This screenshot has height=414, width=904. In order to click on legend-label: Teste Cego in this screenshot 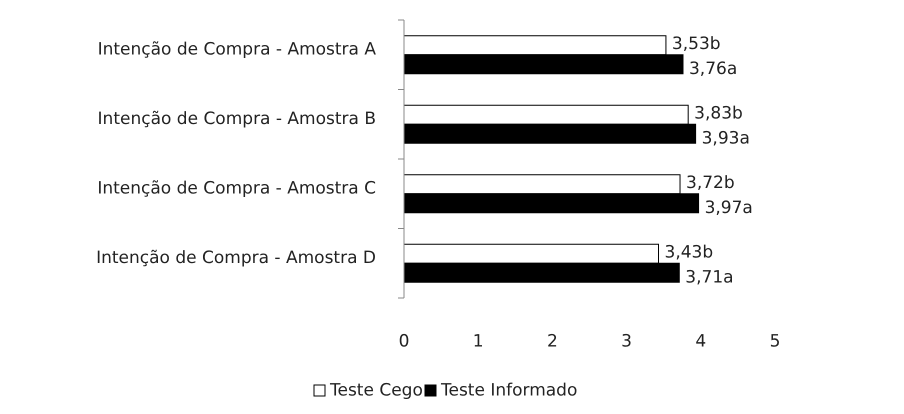, I will do `click(376, 390)`.